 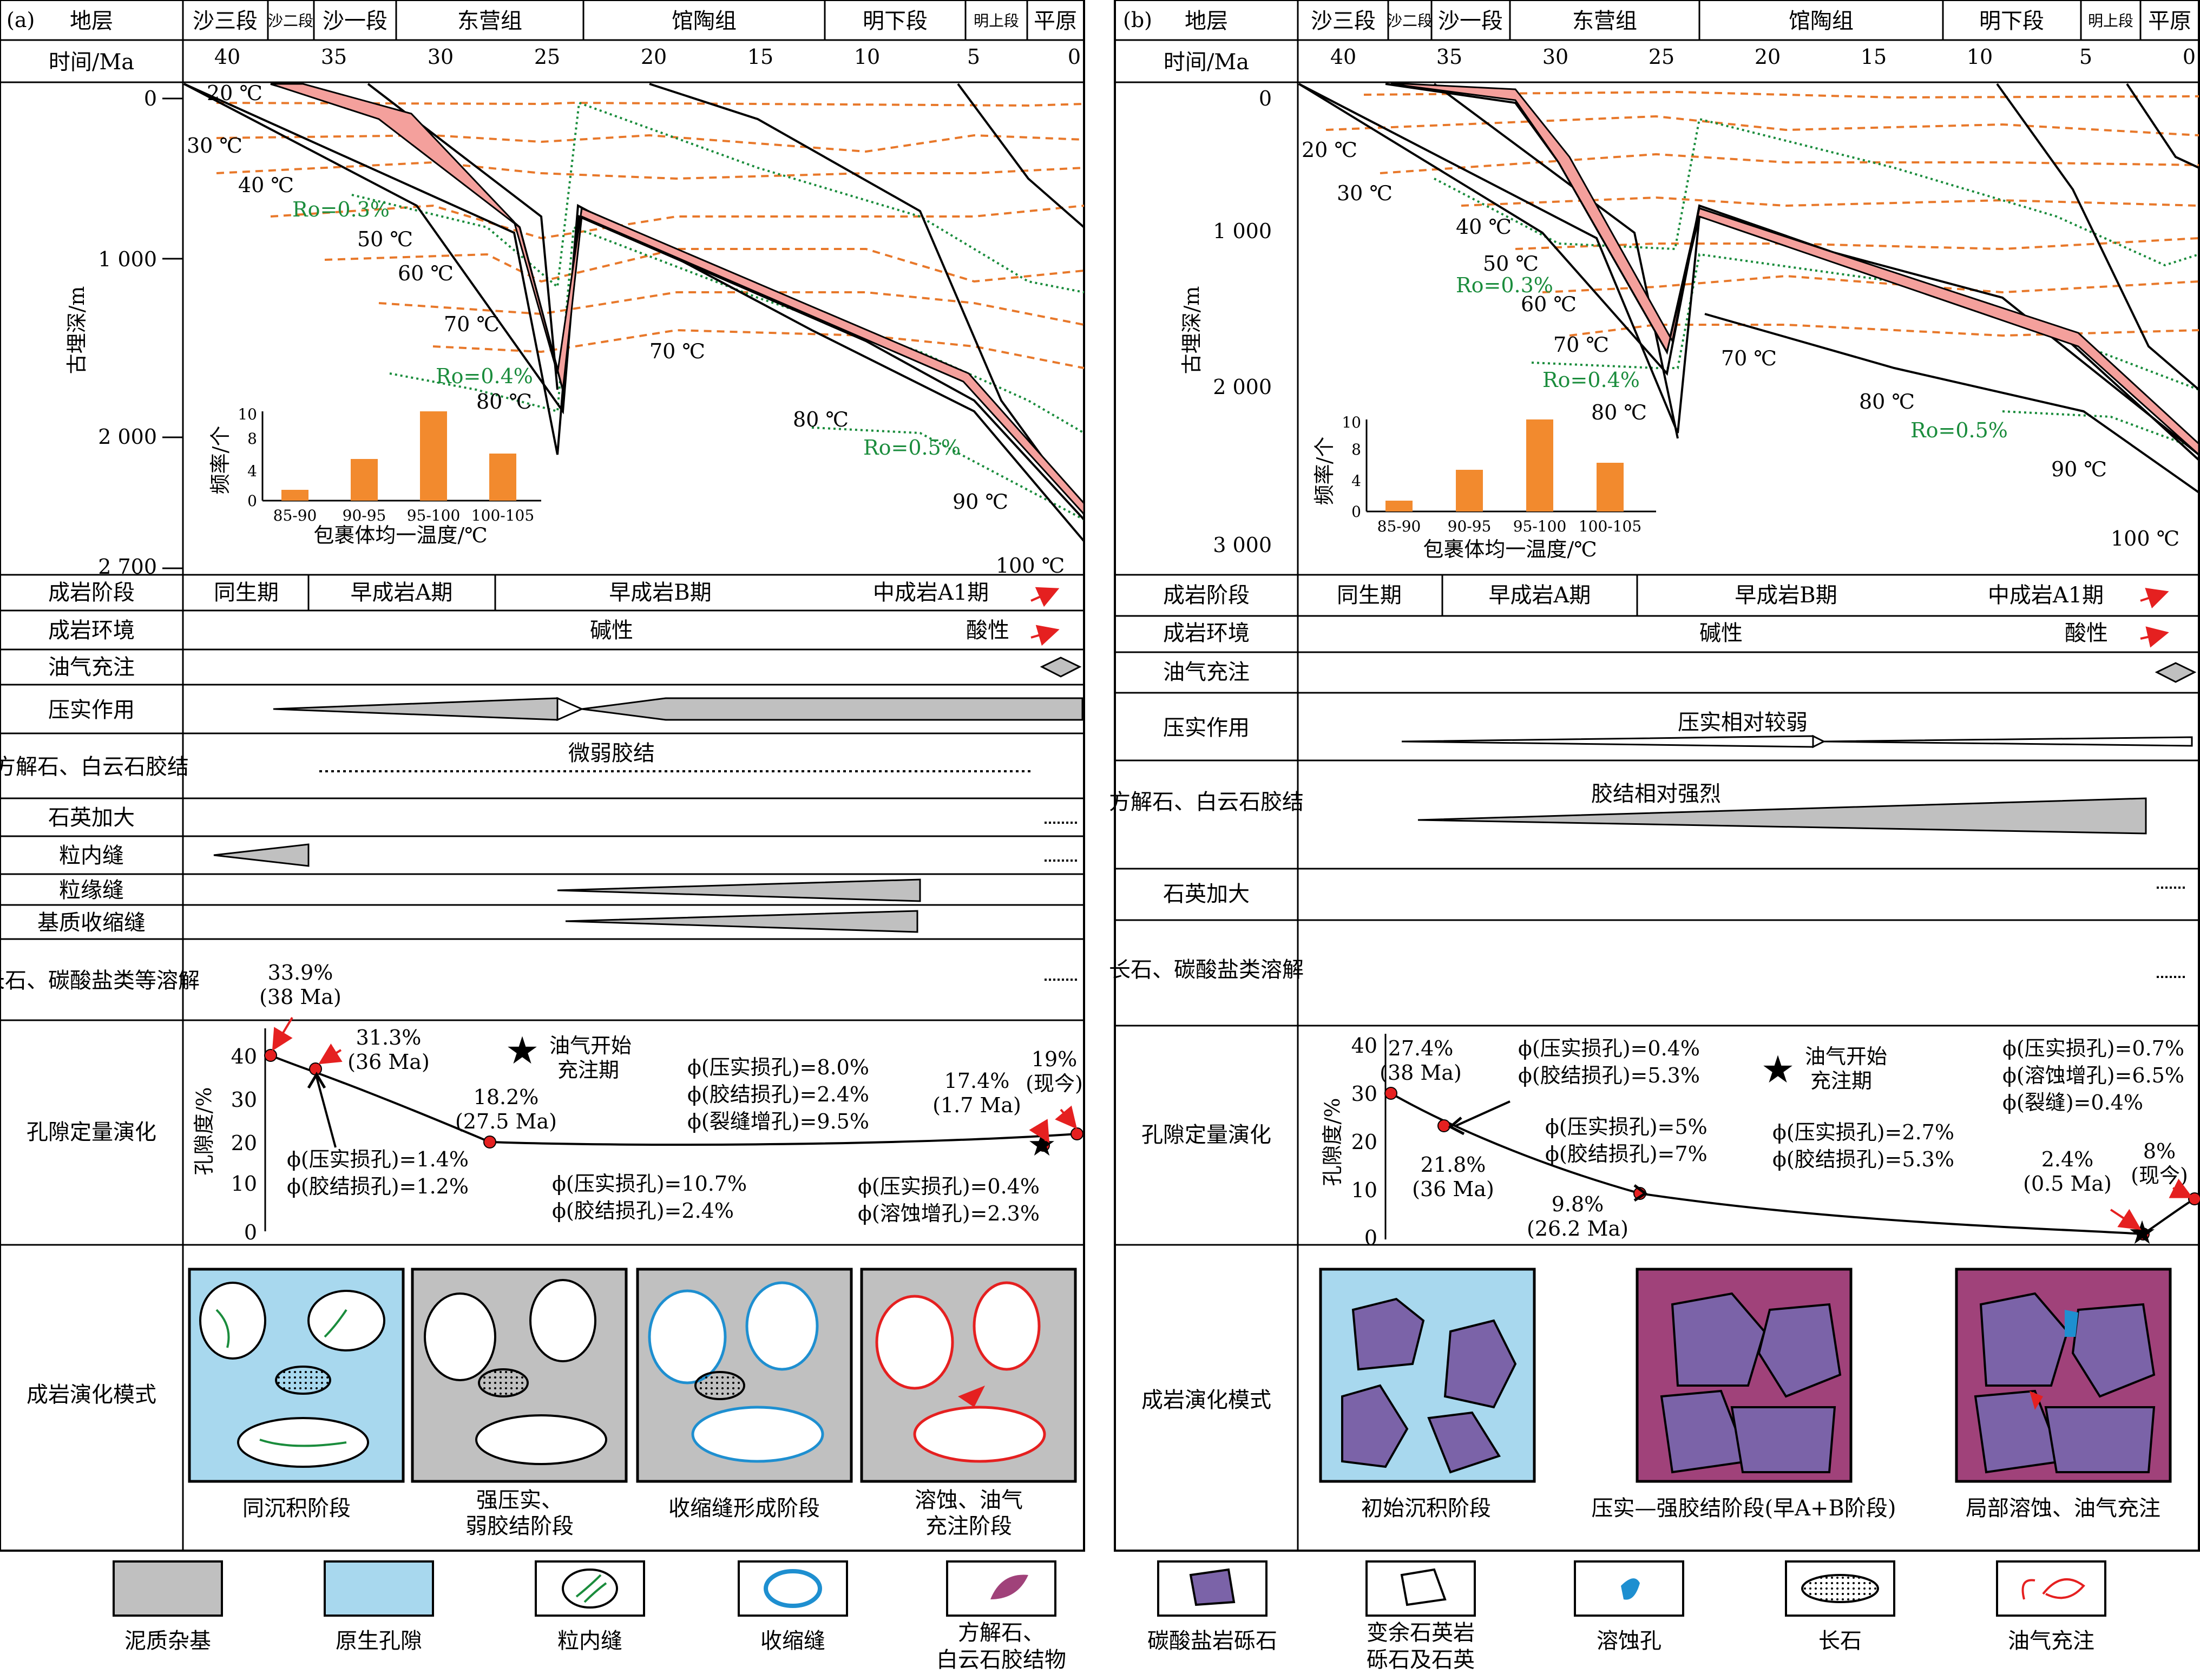 What do you see at coordinates (2189, 57) in the screenshot?
I see `svg-text: 0` at bounding box center [2189, 57].